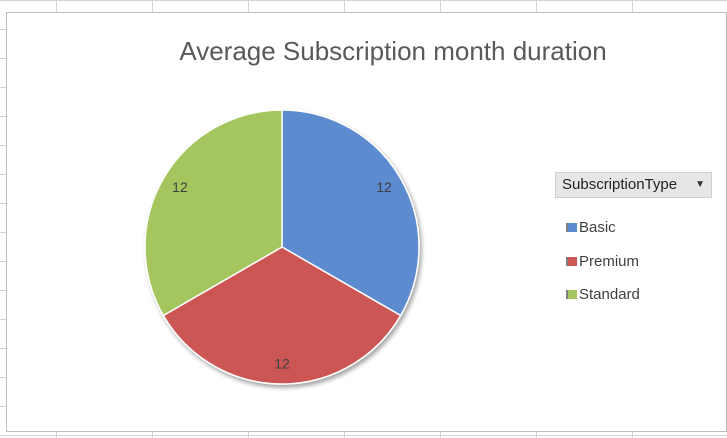 Image resolution: width=727 pixels, height=438 pixels. What do you see at coordinates (620, 184) in the screenshot?
I see `legend-header-label: SubscriptionType` at bounding box center [620, 184].